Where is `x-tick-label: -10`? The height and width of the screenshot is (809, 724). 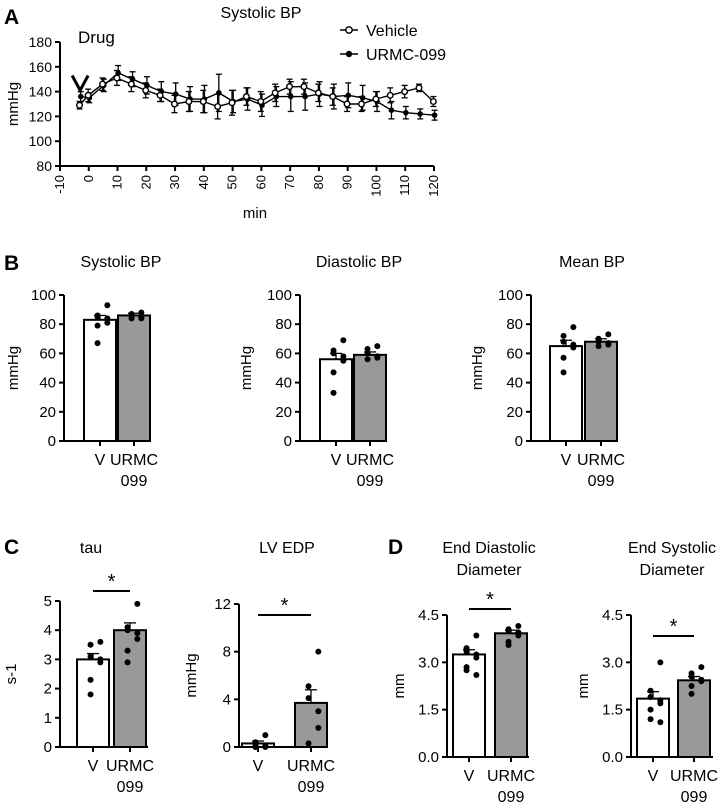
x-tick-label: -10 is located at coordinates (59, 184).